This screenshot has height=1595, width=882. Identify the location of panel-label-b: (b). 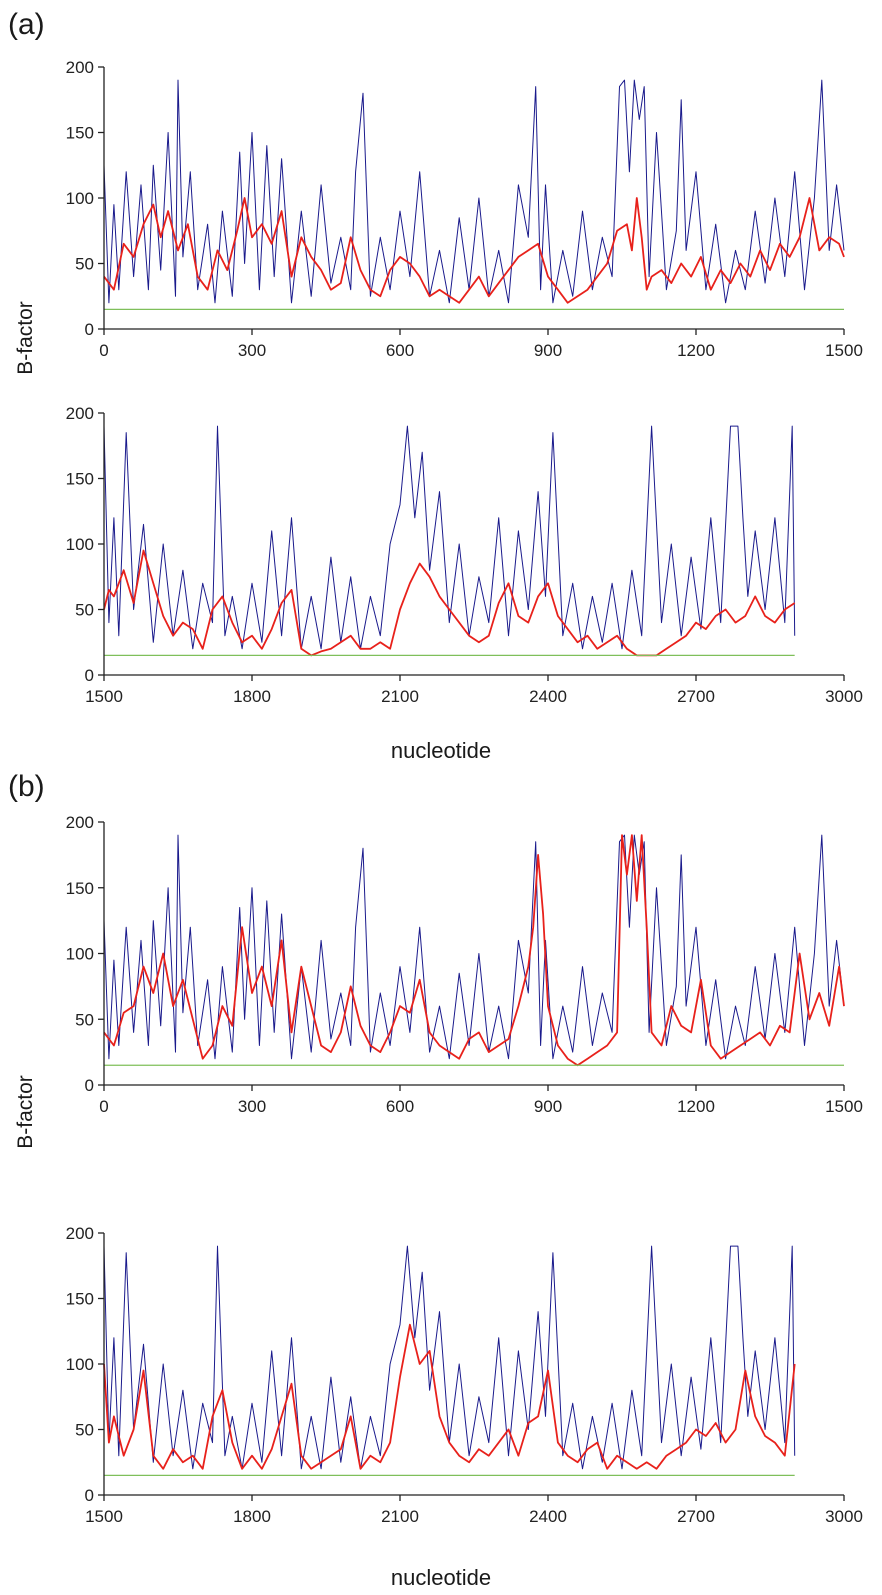
(26, 786).